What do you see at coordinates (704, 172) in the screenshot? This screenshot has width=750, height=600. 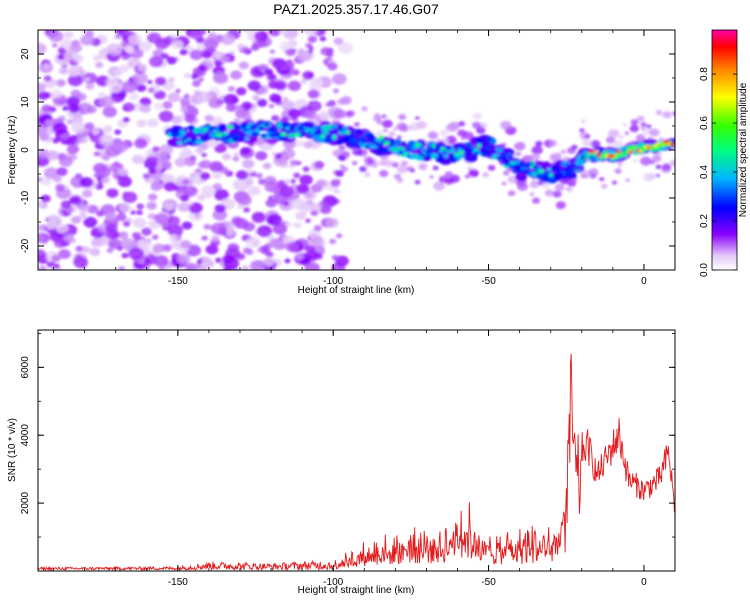 I see `colorbar-tick-label: 0.4` at bounding box center [704, 172].